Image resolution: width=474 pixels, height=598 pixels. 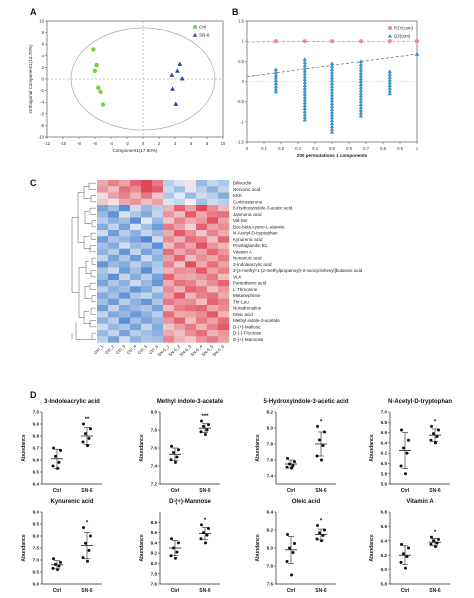 What do you see at coordinates (241, 61) in the screenshot?
I see `panel-b-ytick-label: 0.5` at bounding box center [241, 61].